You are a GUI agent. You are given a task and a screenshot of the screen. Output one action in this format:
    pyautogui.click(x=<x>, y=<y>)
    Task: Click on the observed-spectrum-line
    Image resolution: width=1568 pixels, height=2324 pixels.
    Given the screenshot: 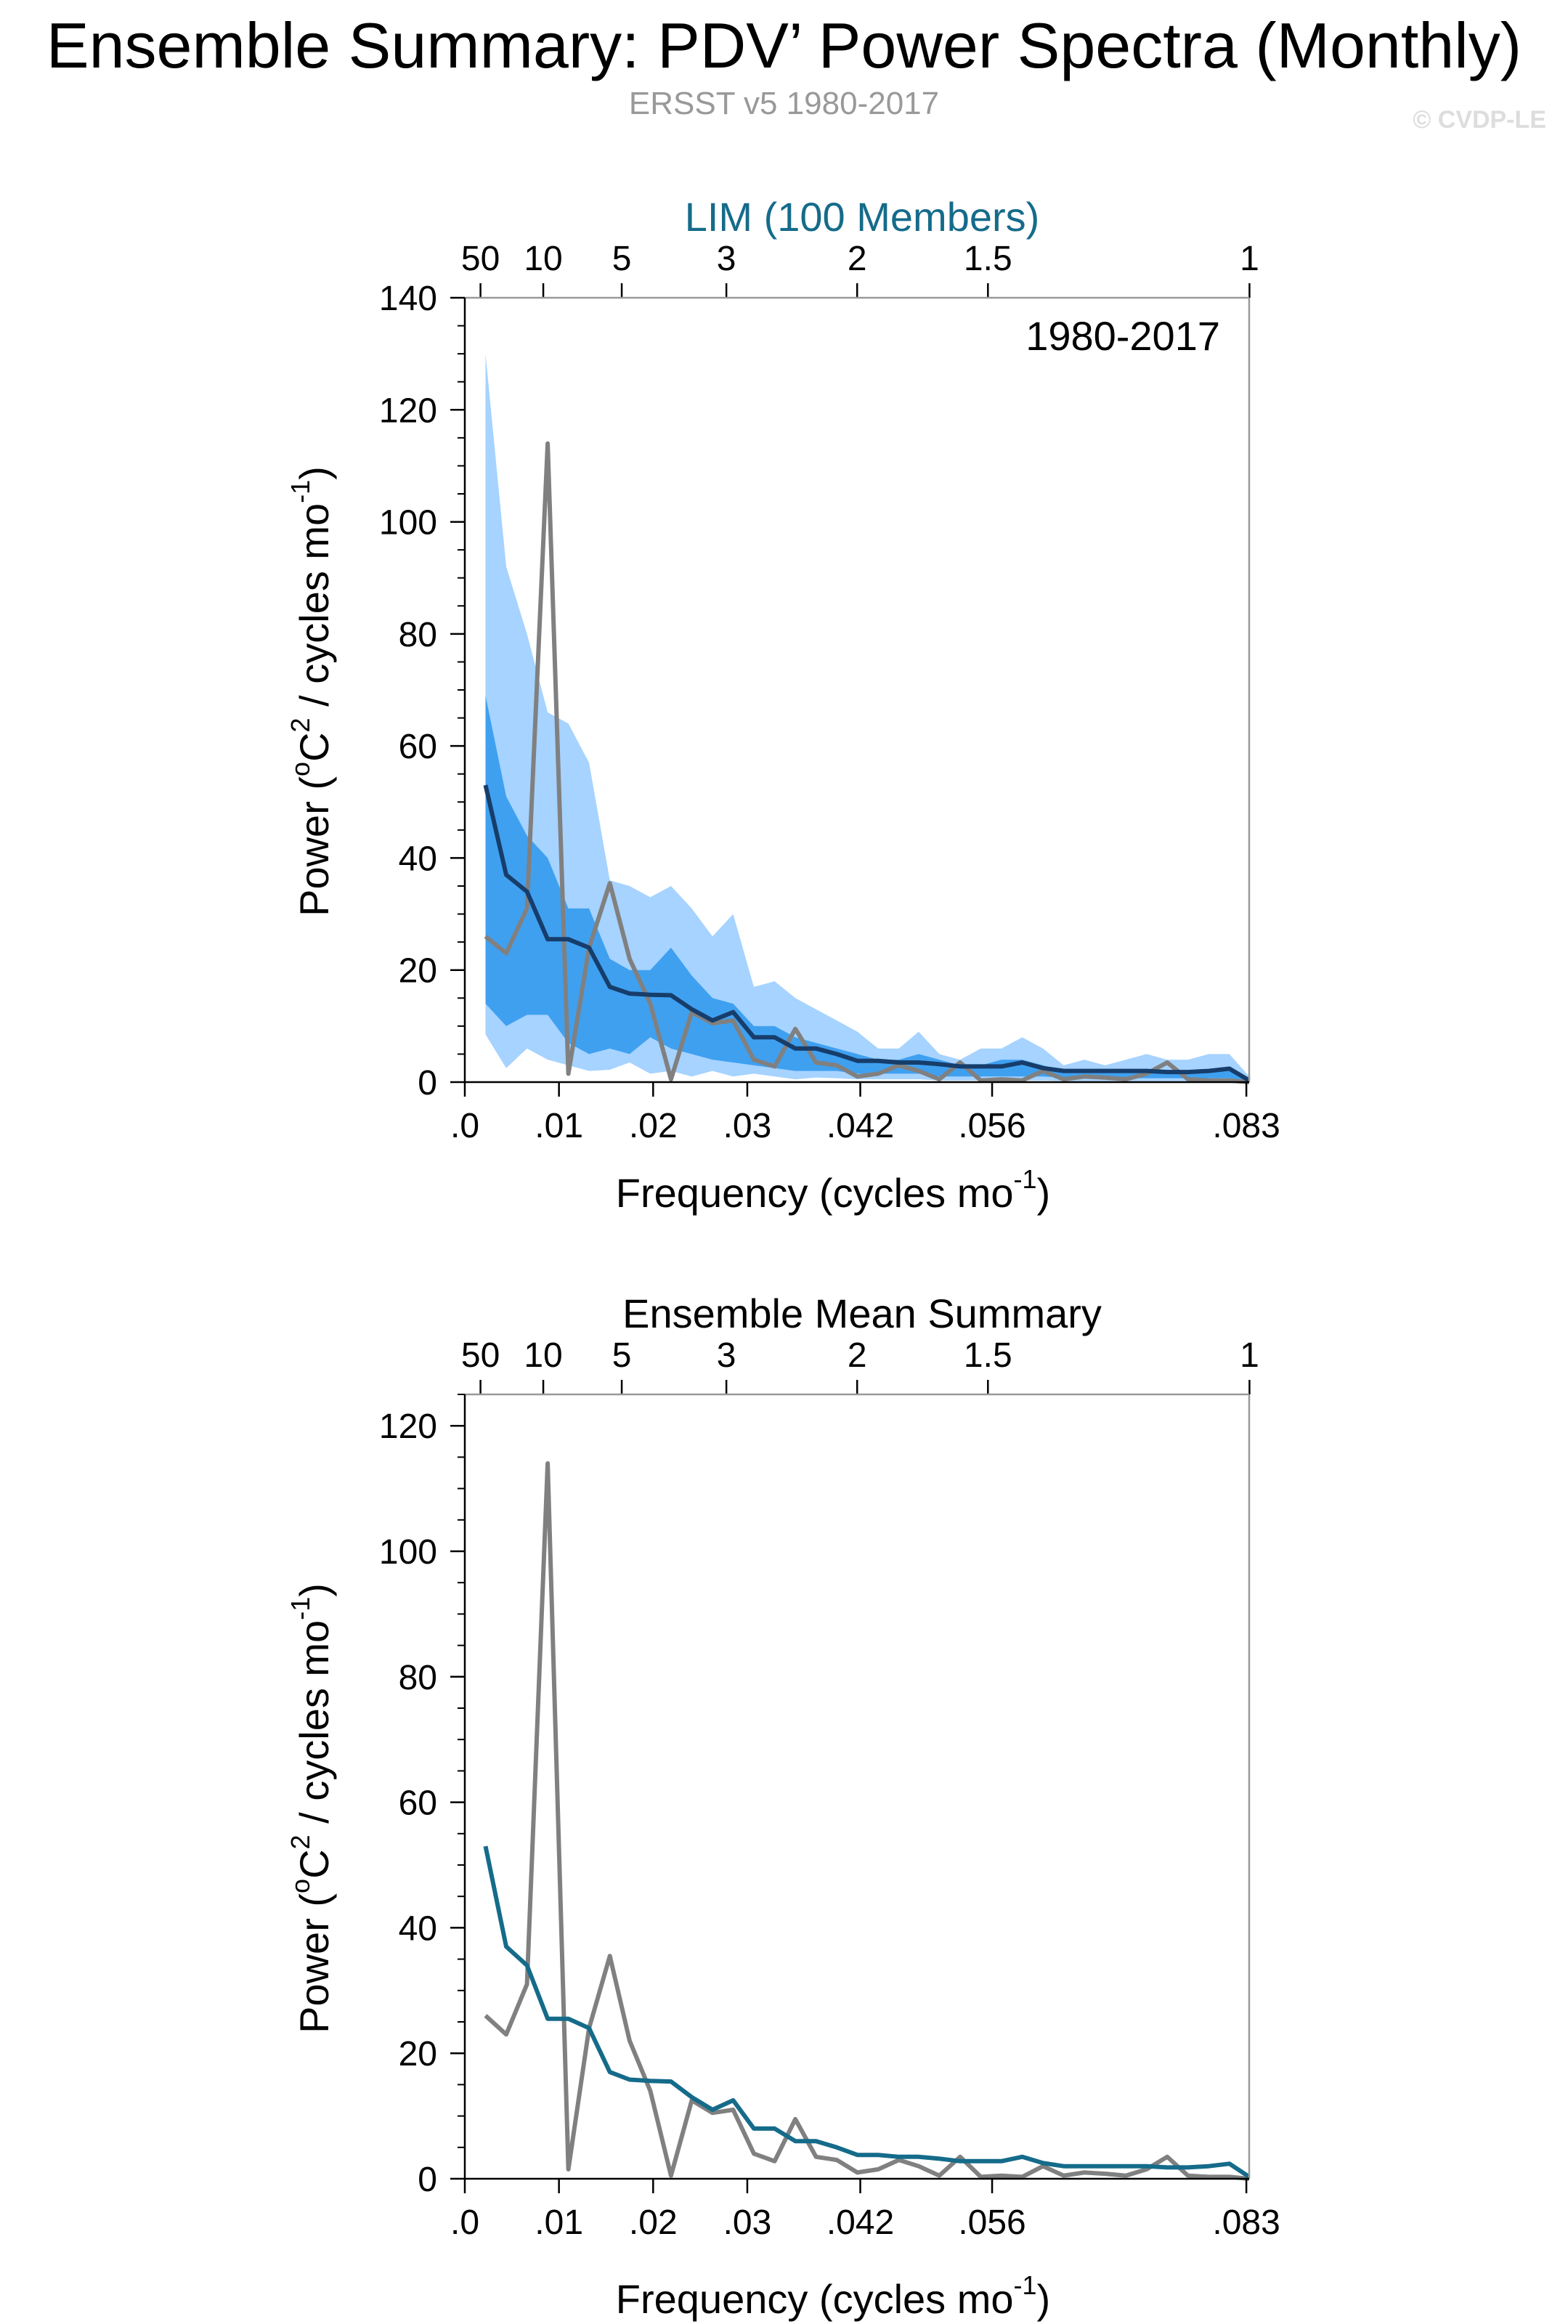 What is the action you would take?
    pyautogui.click(x=867, y=762)
    